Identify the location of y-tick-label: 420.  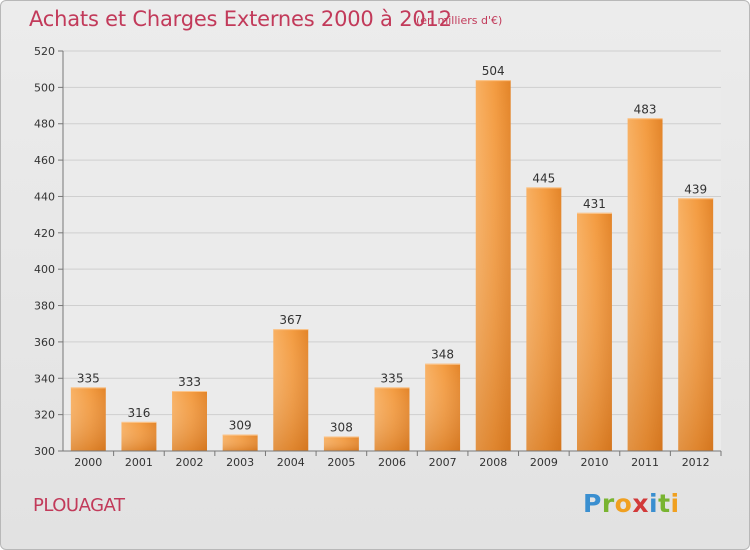
(44, 233).